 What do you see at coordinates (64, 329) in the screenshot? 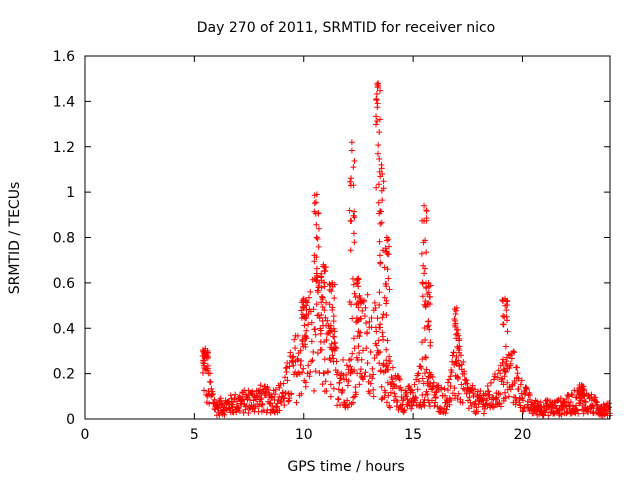
I see `y-tick-label: 0.4` at bounding box center [64, 329].